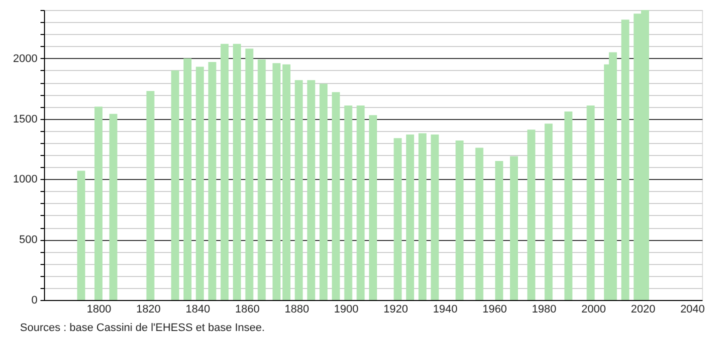 The image size is (710, 340). I want to click on x-tick-label: 1940, so click(445, 310).